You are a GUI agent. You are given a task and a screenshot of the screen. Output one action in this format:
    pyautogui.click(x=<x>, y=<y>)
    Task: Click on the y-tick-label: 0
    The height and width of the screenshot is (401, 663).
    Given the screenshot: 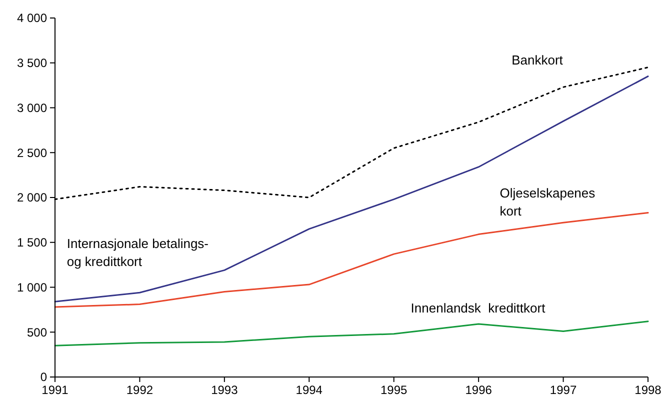 What is the action you would take?
    pyautogui.click(x=44, y=377)
    